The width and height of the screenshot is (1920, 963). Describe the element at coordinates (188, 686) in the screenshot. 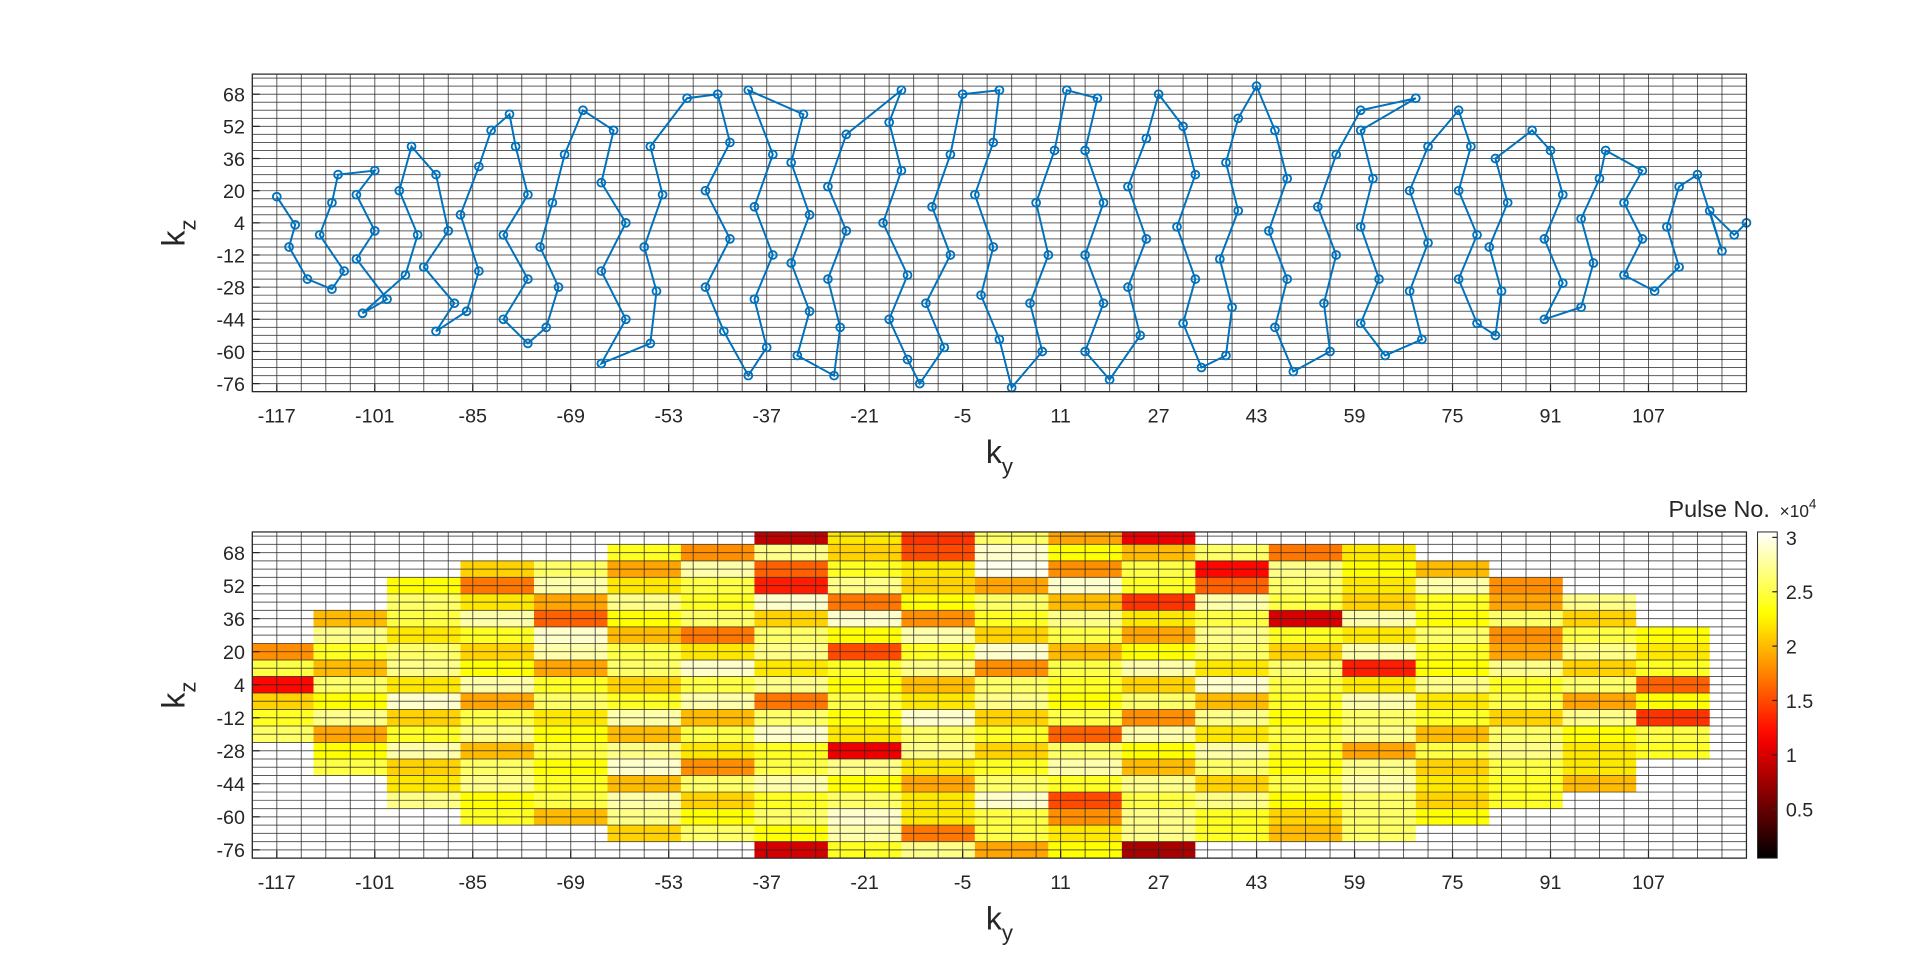

I see `axis-label-sub: z` at that location.